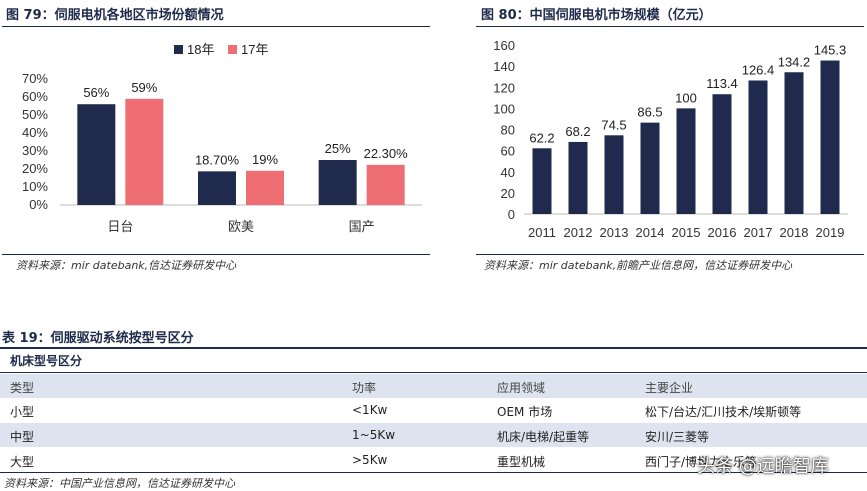  I want to click on y-tick-label: 60%, so click(35, 96).